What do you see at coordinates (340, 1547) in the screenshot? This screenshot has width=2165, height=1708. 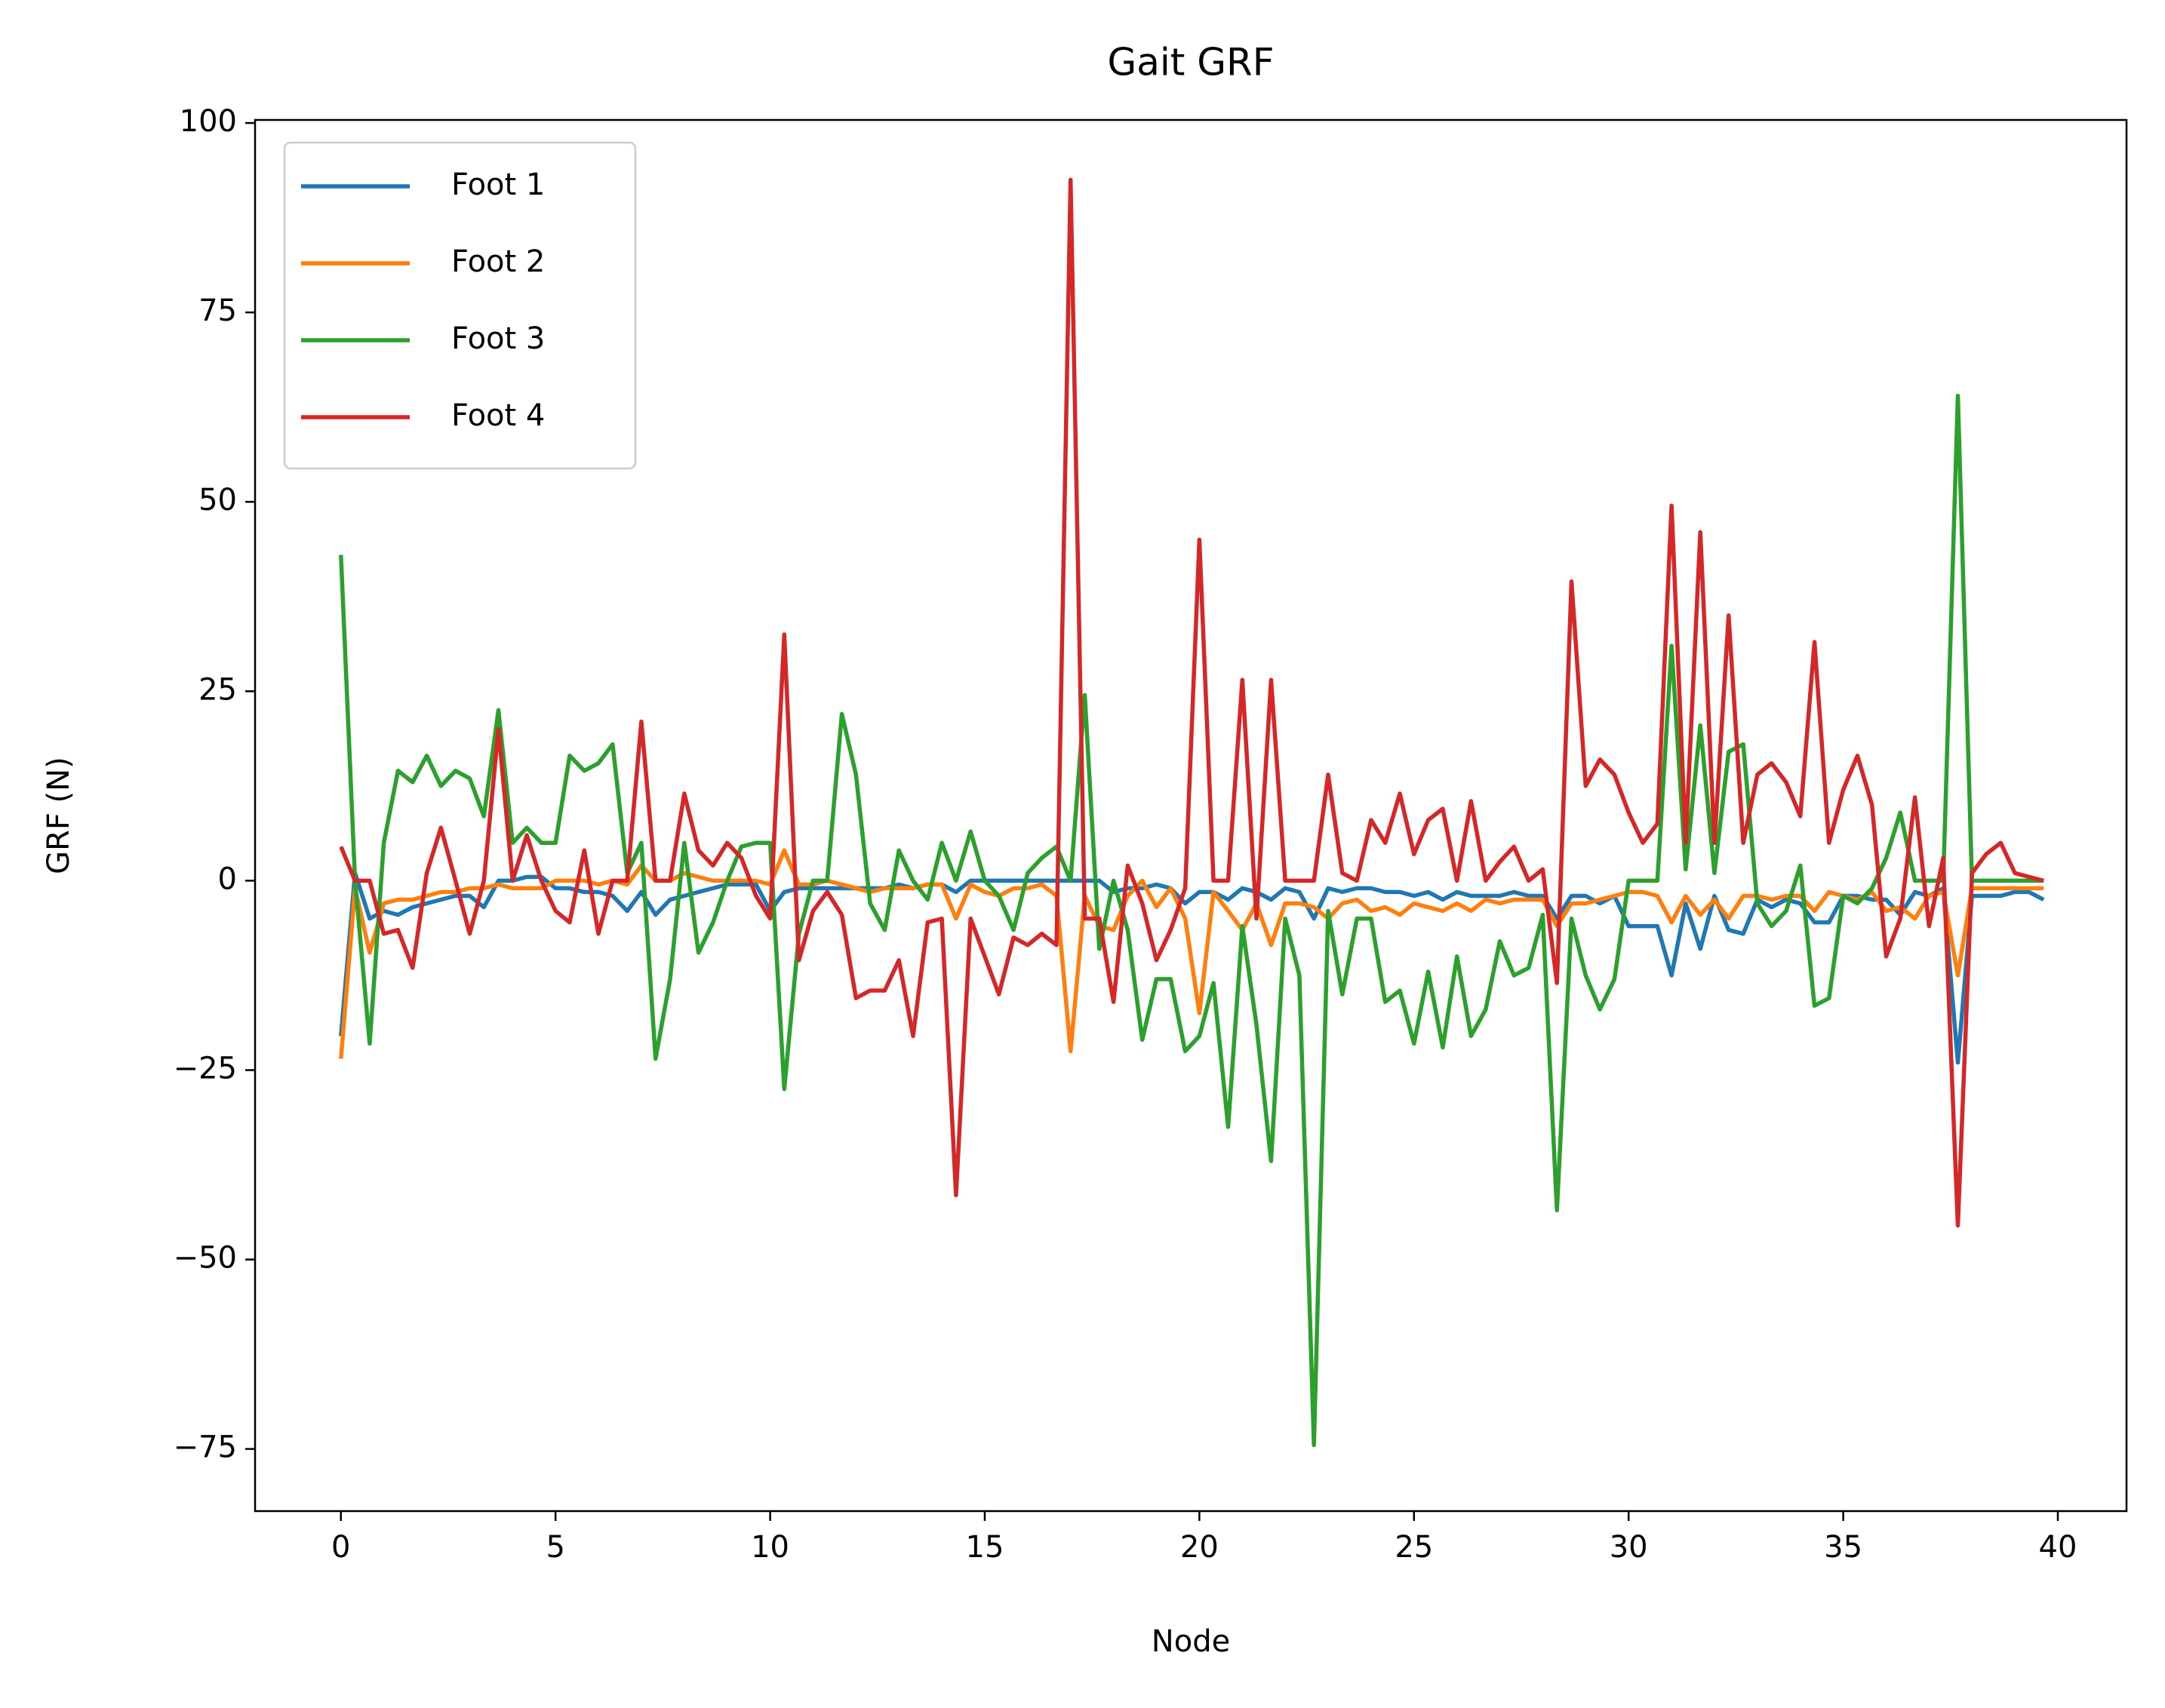 I see `x-tick-label: 0` at bounding box center [340, 1547].